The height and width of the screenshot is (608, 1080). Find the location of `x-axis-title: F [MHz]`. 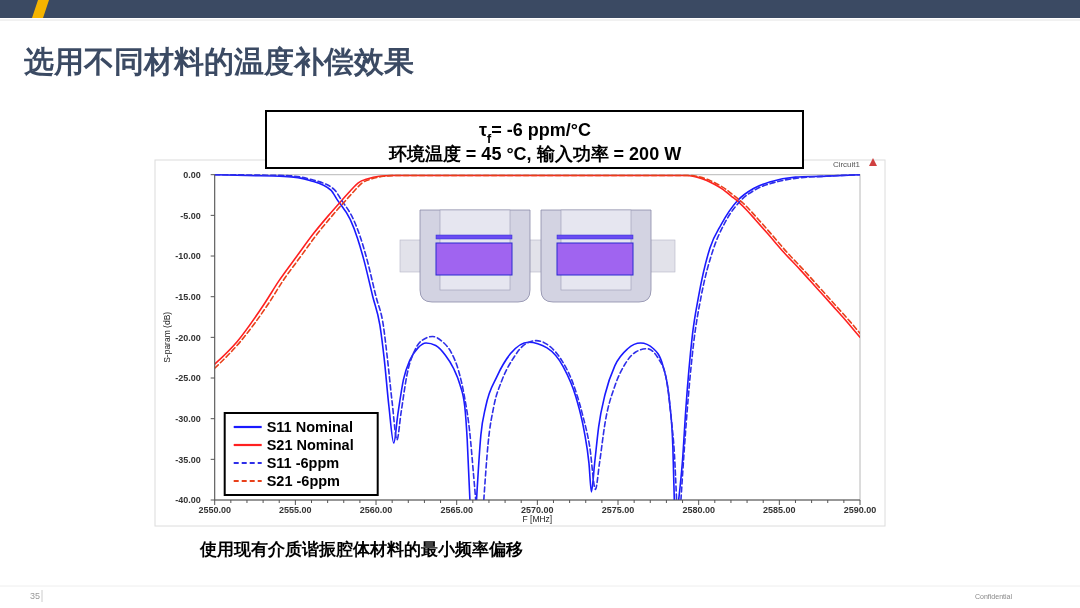

x-axis-title: F [MHz] is located at coordinates (537, 519).